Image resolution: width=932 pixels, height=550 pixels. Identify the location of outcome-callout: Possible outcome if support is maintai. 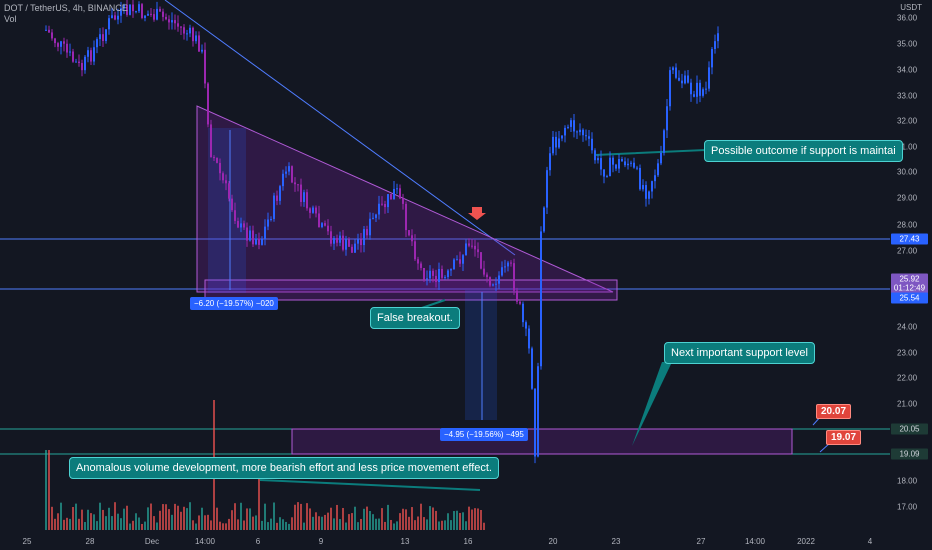
(803, 151).